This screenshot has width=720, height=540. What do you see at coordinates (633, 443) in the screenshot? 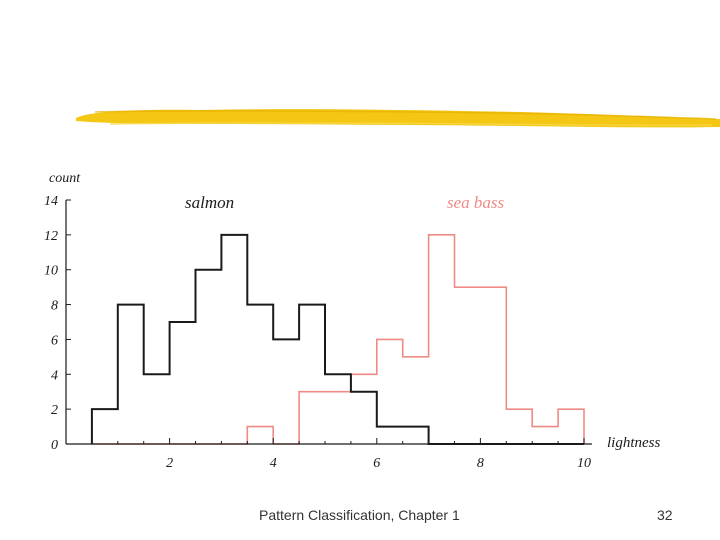
I see `x-axis-label: lightness` at bounding box center [633, 443].